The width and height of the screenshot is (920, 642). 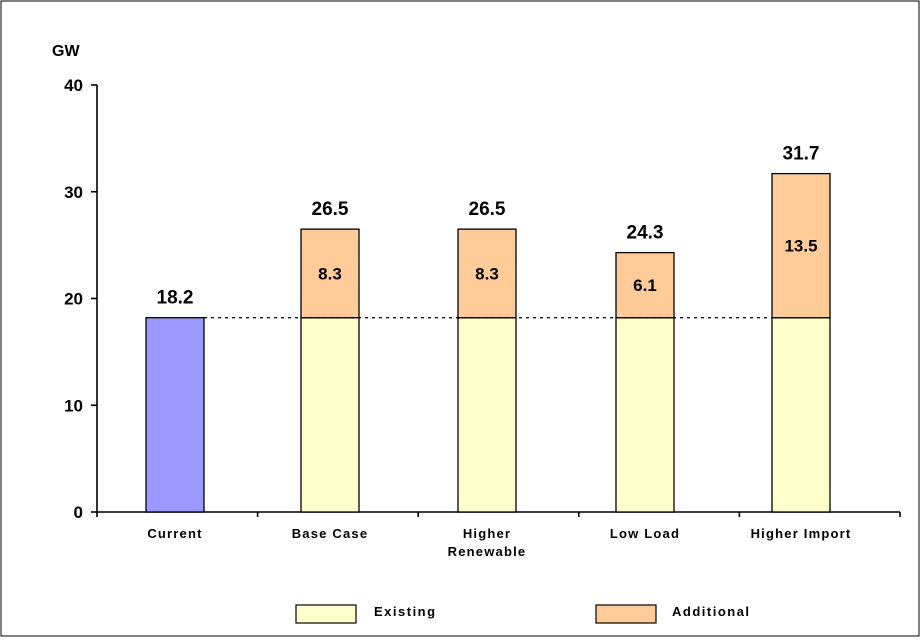 I want to click on data-label-total: 18.2, so click(x=175, y=298).